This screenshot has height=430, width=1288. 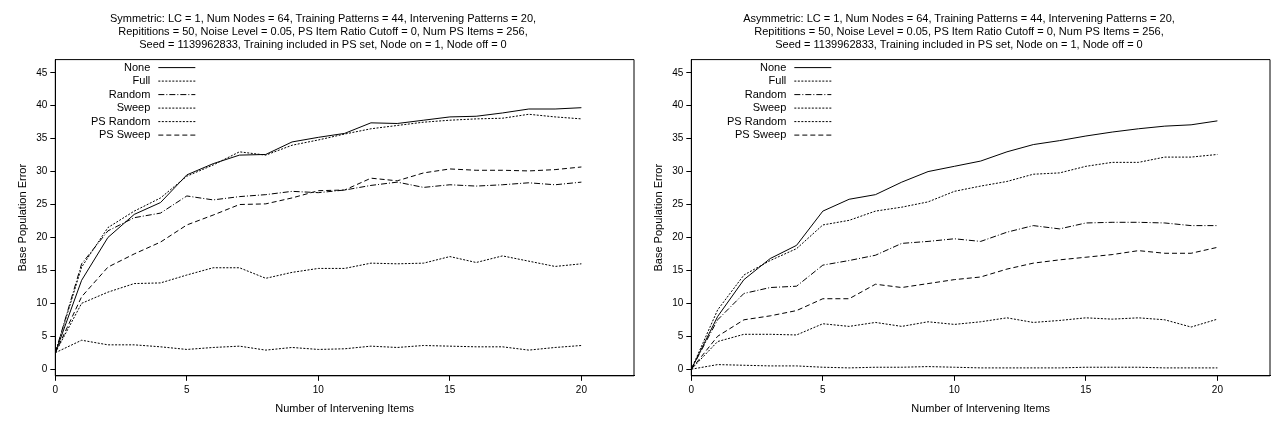 I want to click on text: Asymmetric: LC = 1, Num Nodes = 64, Training Patterns = 44, Intervening Patterns = 20,, so click(x=959, y=17).